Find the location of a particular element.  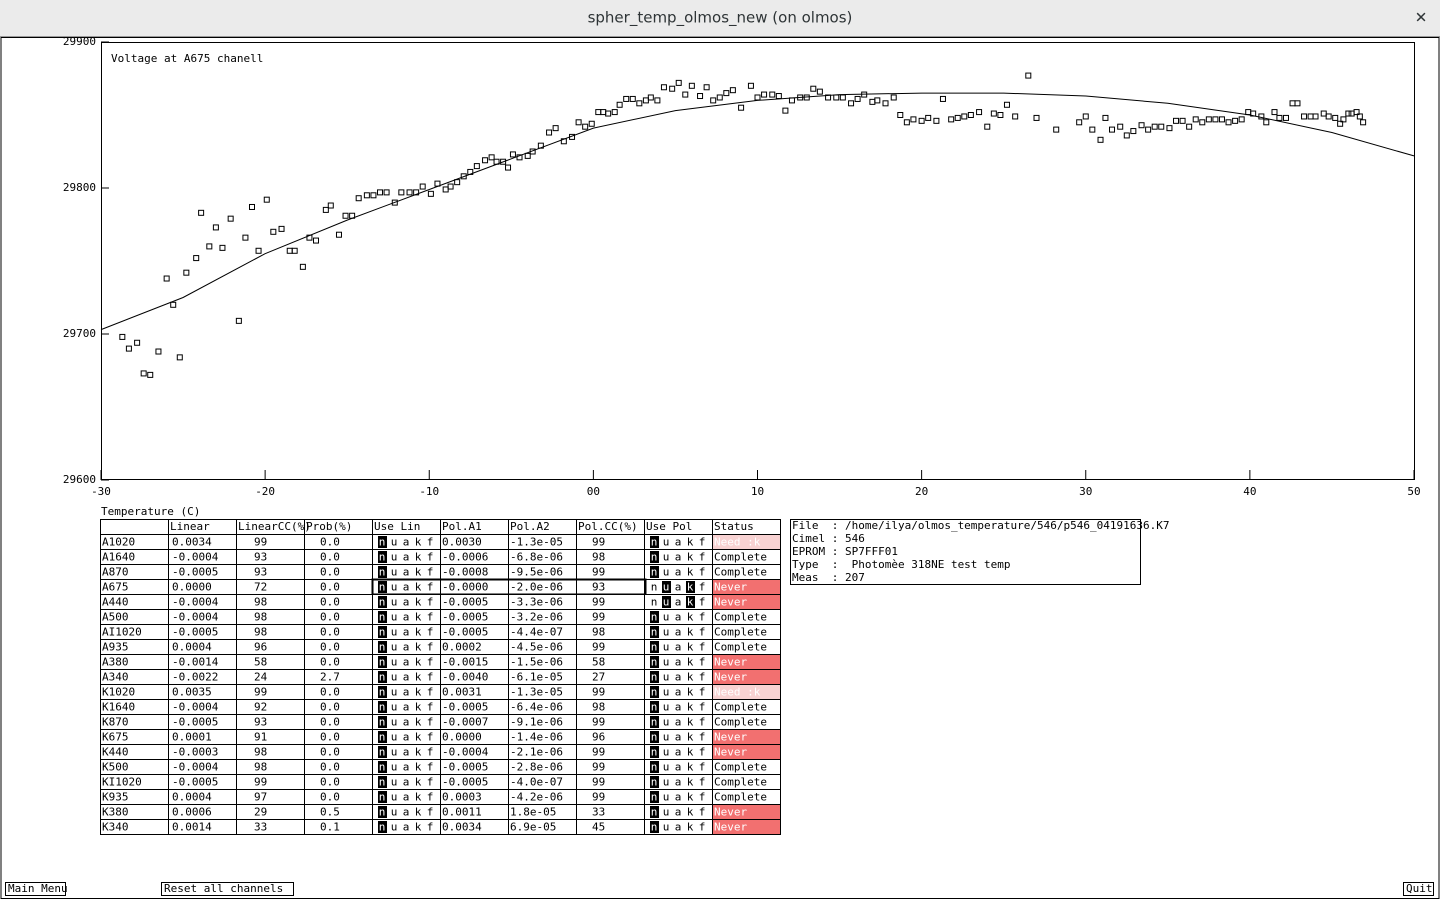

reset-button is located at coordinates (227, 889).